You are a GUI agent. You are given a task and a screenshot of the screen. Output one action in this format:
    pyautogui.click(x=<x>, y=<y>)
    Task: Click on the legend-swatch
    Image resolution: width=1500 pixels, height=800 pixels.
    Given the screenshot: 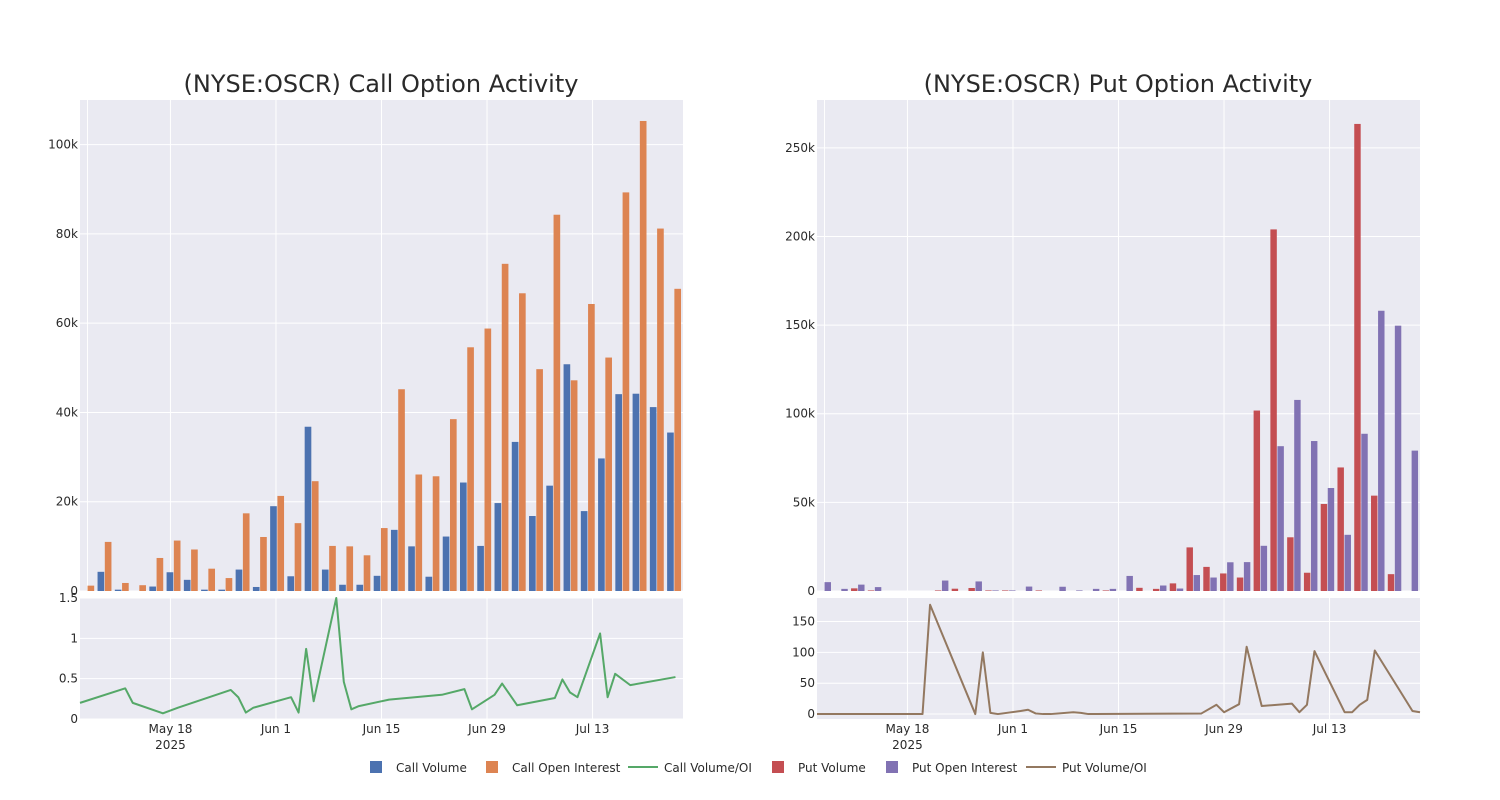 What is the action you would take?
    pyautogui.click(x=376, y=767)
    